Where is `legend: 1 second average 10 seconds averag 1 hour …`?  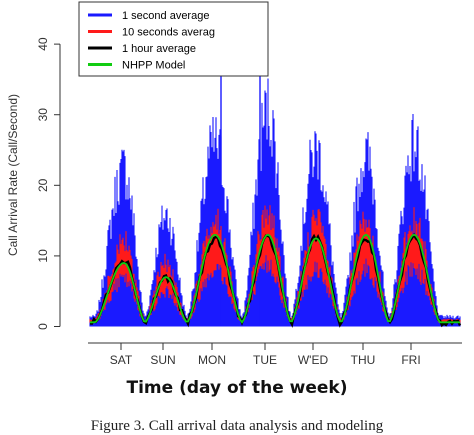 legend: 1 second average 10 seconds averag 1 hour … is located at coordinates (173, 39).